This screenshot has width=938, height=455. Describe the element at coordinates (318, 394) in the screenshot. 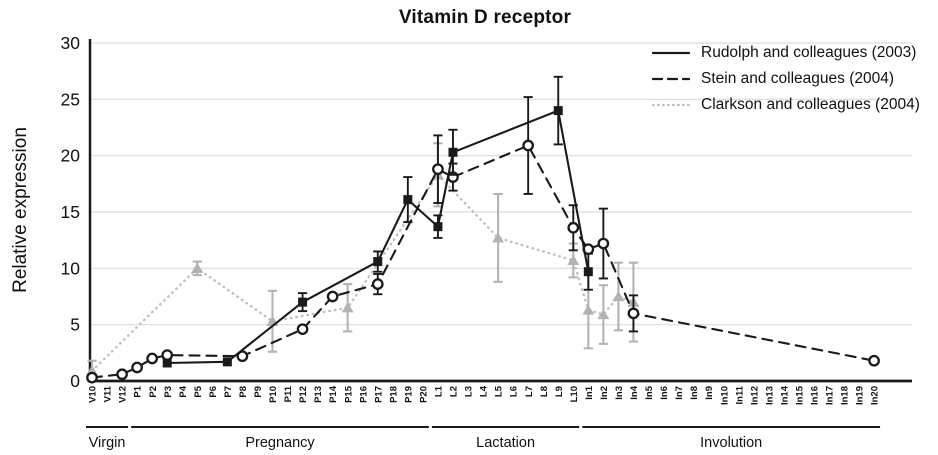

I see `x-tick-label: P13` at that location.